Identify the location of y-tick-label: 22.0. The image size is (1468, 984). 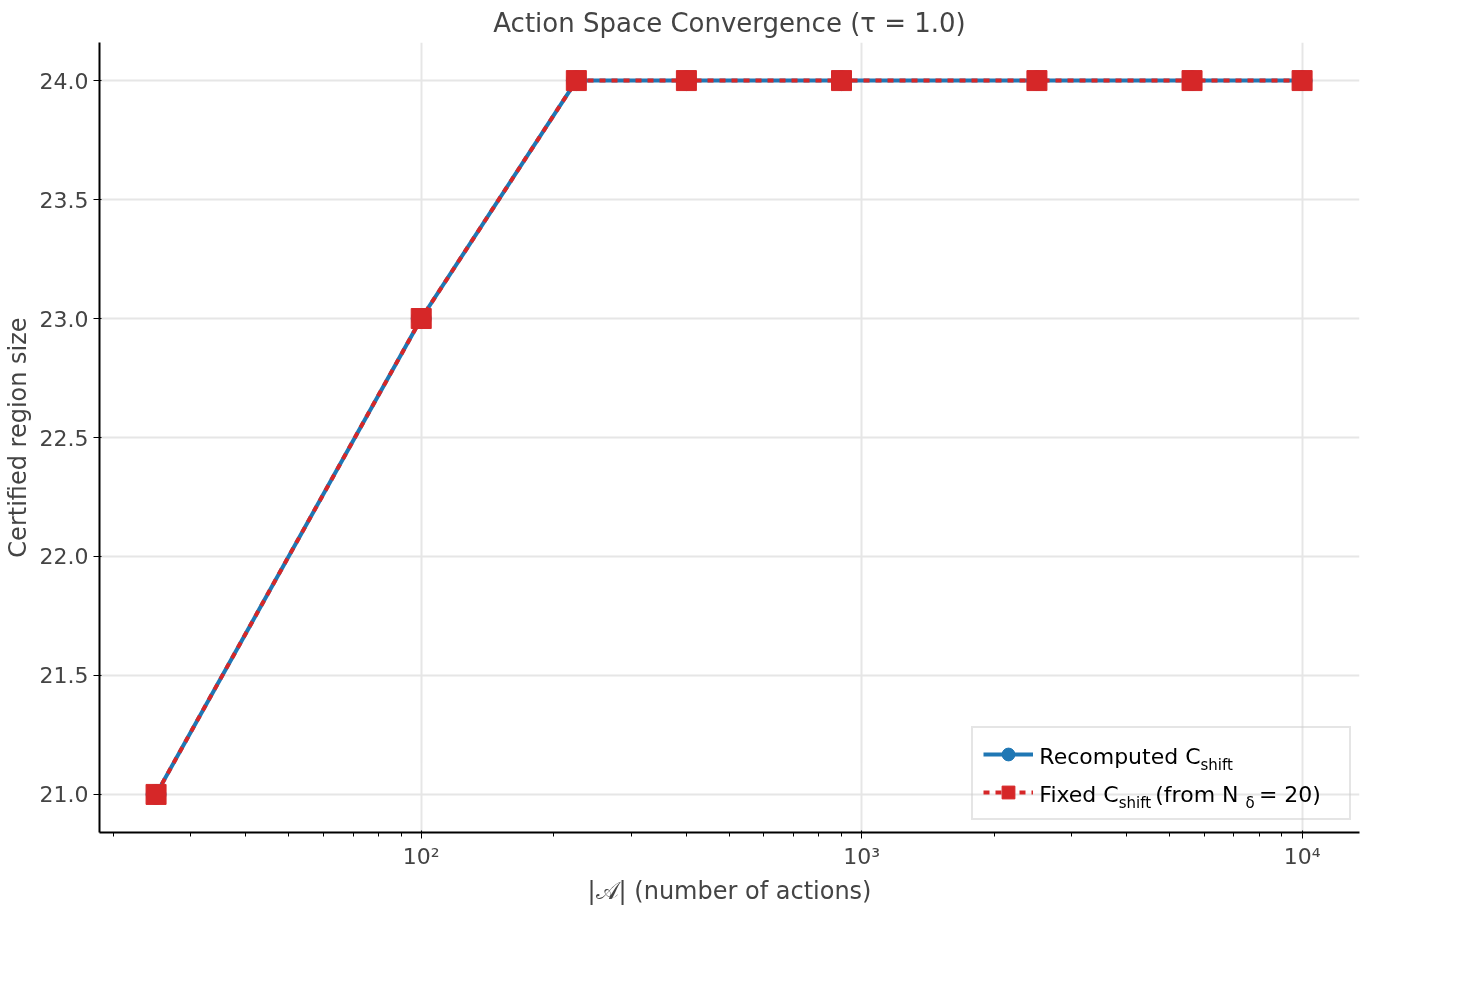
(64, 557).